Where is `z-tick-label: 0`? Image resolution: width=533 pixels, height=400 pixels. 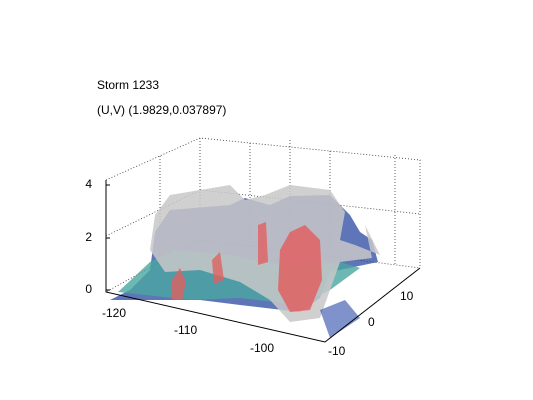 z-tick-label: 0 is located at coordinates (88, 289).